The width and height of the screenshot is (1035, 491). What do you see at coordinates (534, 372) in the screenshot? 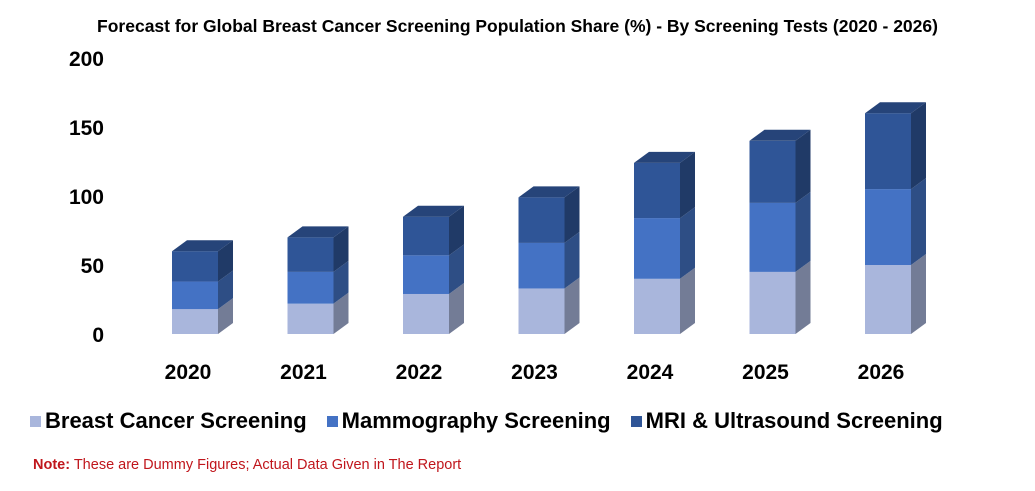
I see `x-tick-label: 2023` at bounding box center [534, 372].